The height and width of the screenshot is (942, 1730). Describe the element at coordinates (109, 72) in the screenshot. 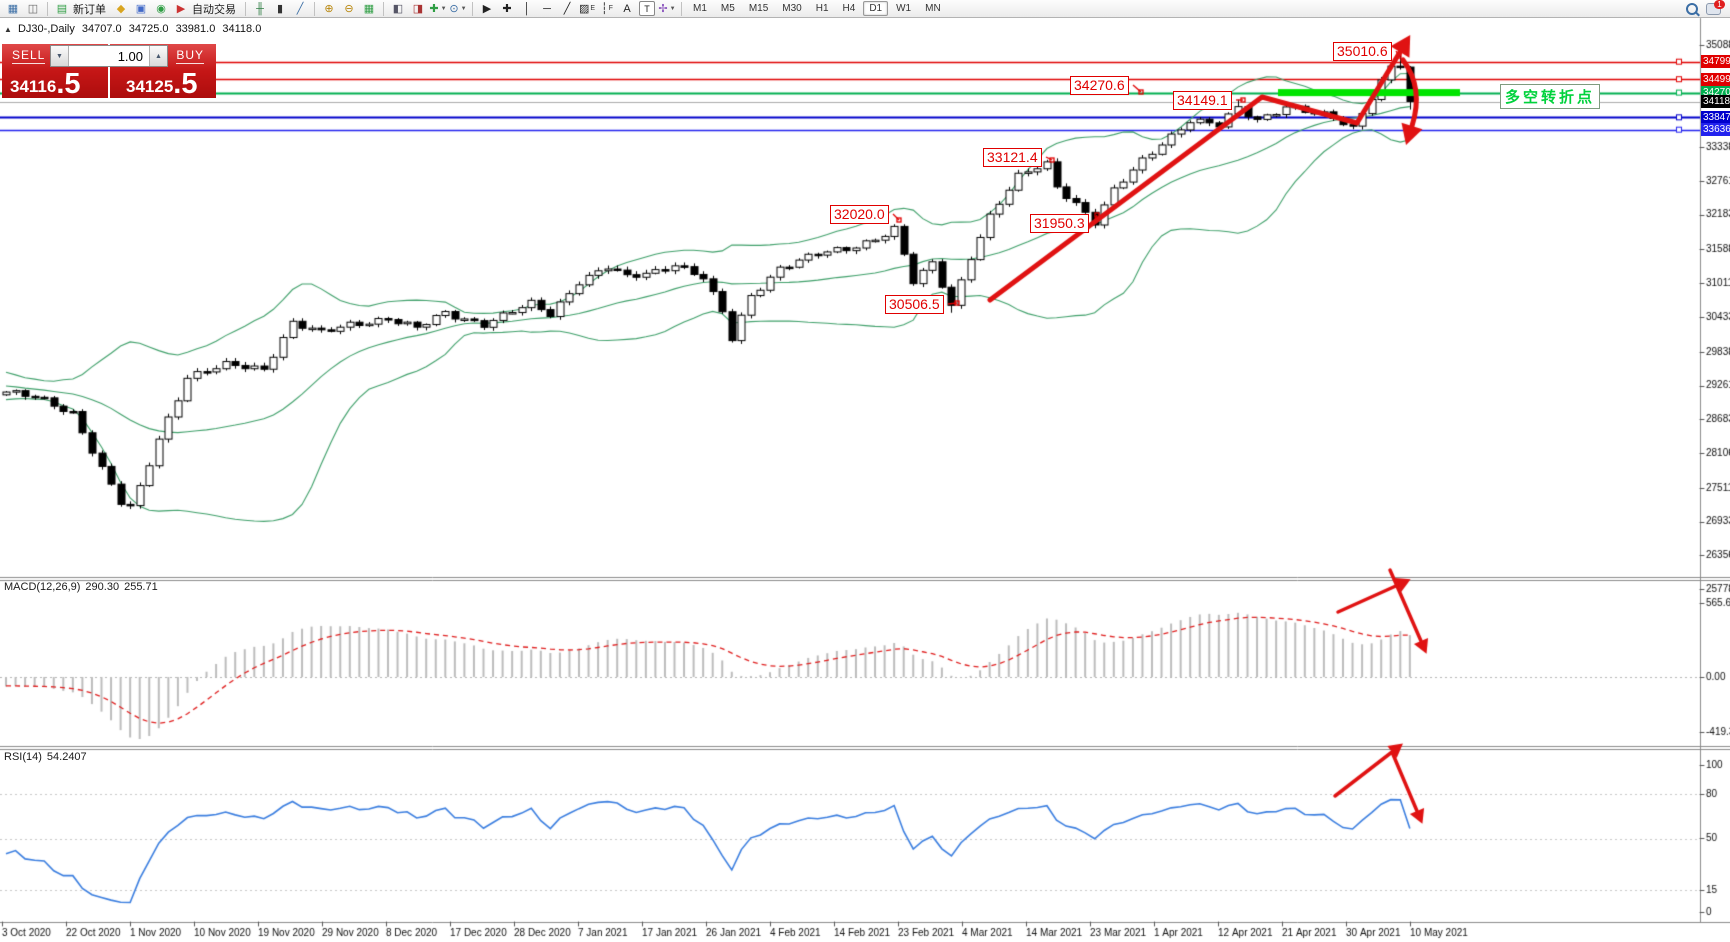

I see `one-click-trading-panel: SELL 34116.5 ▼ 1.00 ▲ BUY 34125.5` at that location.